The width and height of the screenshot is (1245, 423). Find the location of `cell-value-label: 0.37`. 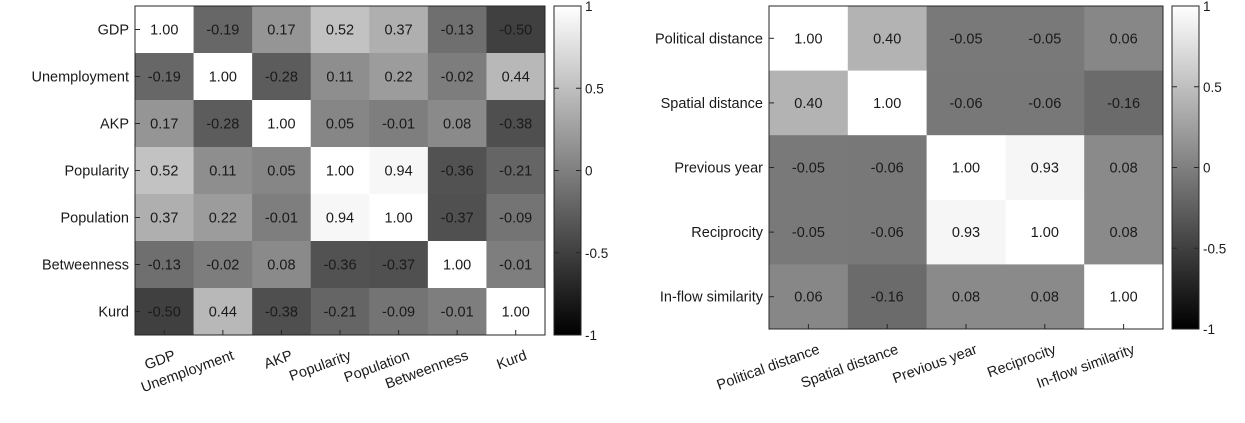

cell-value-label: 0.37 is located at coordinates (164, 219).